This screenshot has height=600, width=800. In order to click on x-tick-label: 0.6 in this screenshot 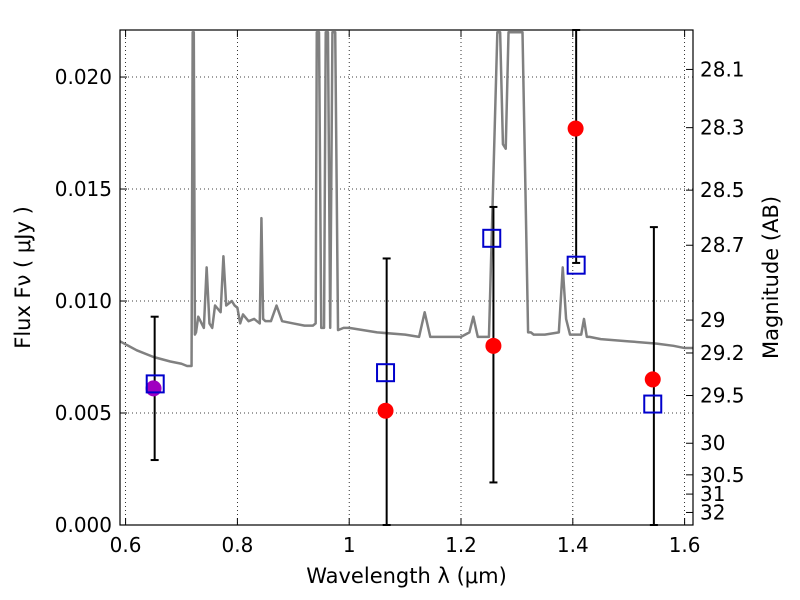, I will do `click(126, 545)`.